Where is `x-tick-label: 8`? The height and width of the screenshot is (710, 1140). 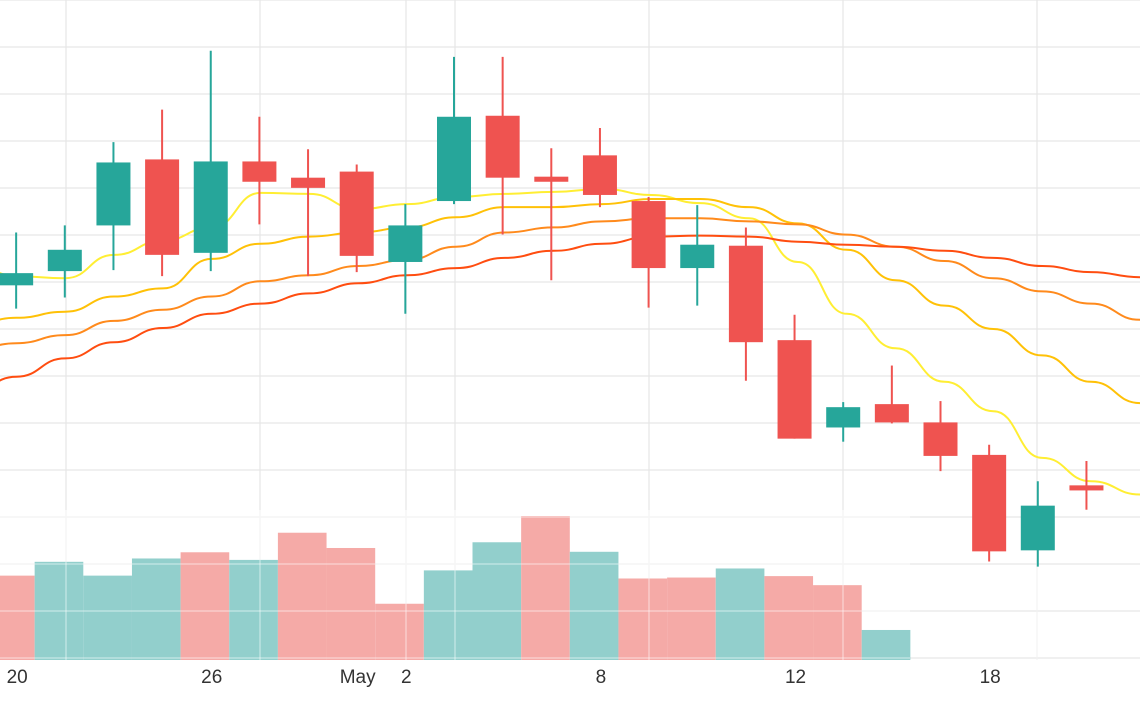 x-tick-label: 8 is located at coordinates (601, 677).